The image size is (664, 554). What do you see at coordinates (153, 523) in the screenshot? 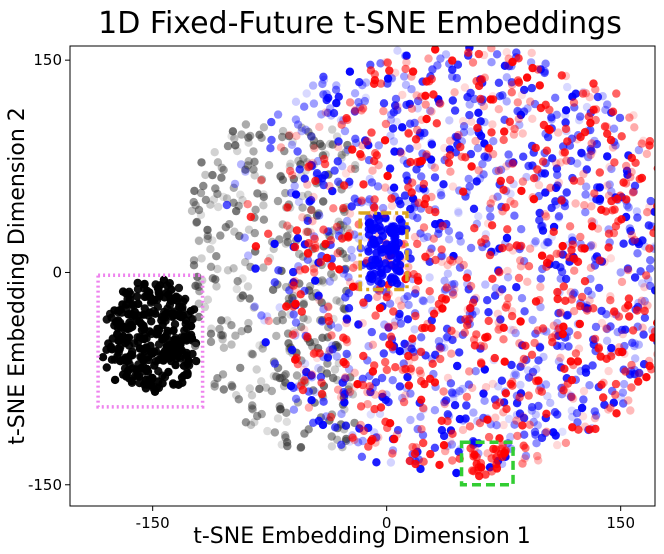
I see `x-tick-label: -150` at bounding box center [153, 523].